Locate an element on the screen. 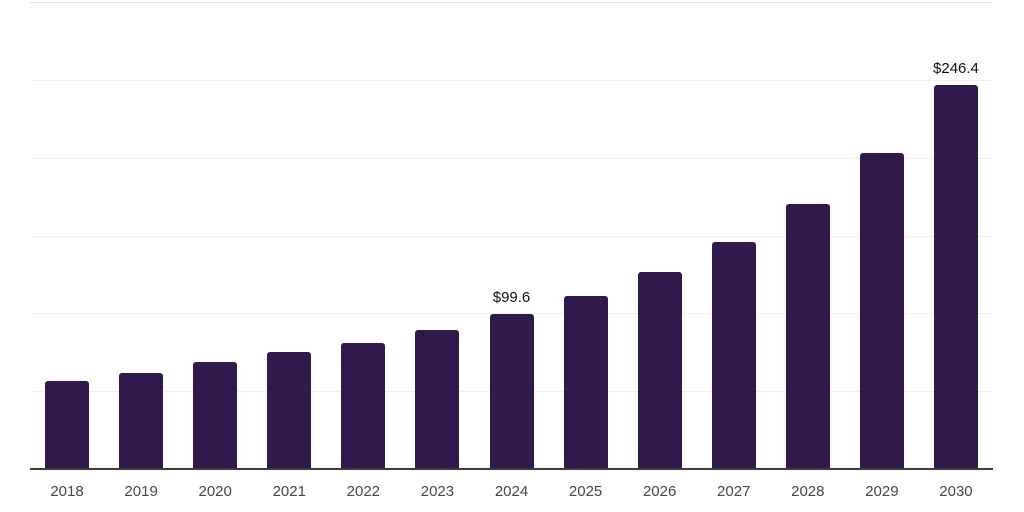 This screenshot has height=512, width=1024. bar-2029 is located at coordinates (881, 310).